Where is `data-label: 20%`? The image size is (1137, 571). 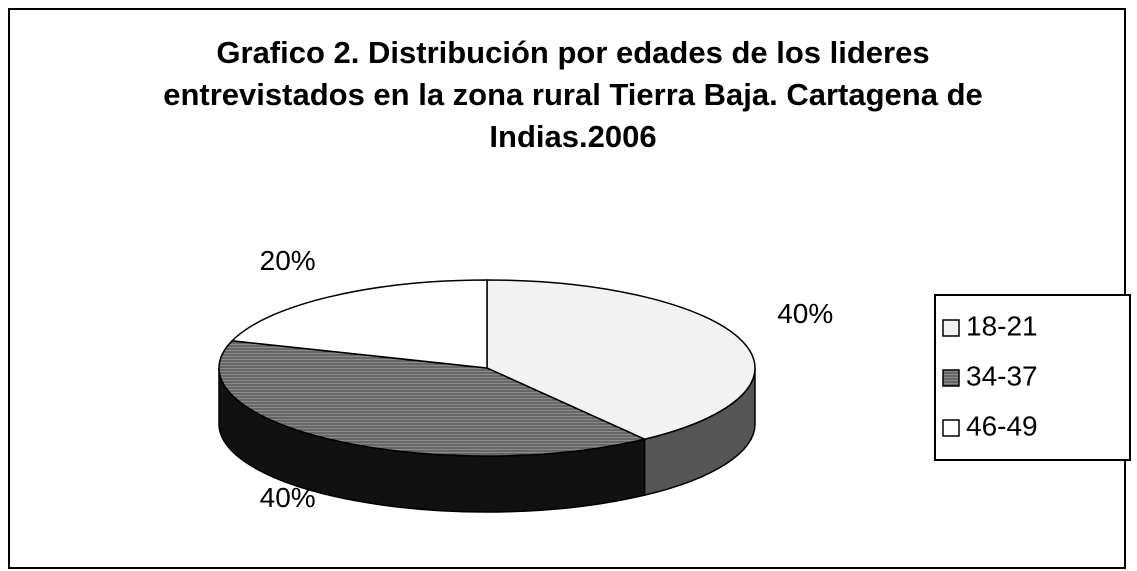 data-label: 20% is located at coordinates (288, 260).